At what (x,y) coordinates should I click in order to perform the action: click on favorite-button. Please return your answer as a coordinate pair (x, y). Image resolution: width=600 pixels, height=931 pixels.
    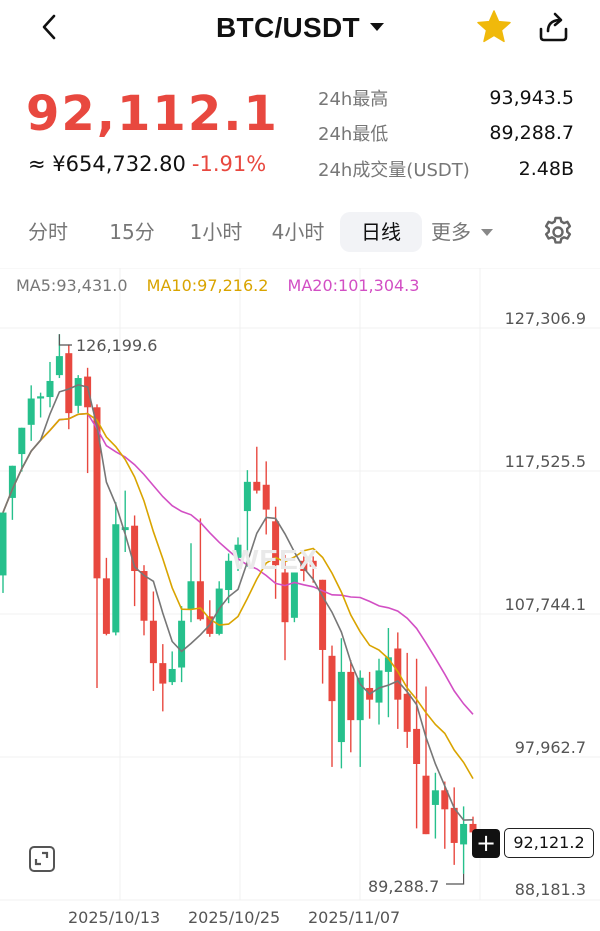
    Looking at the image, I should click on (494, 27).